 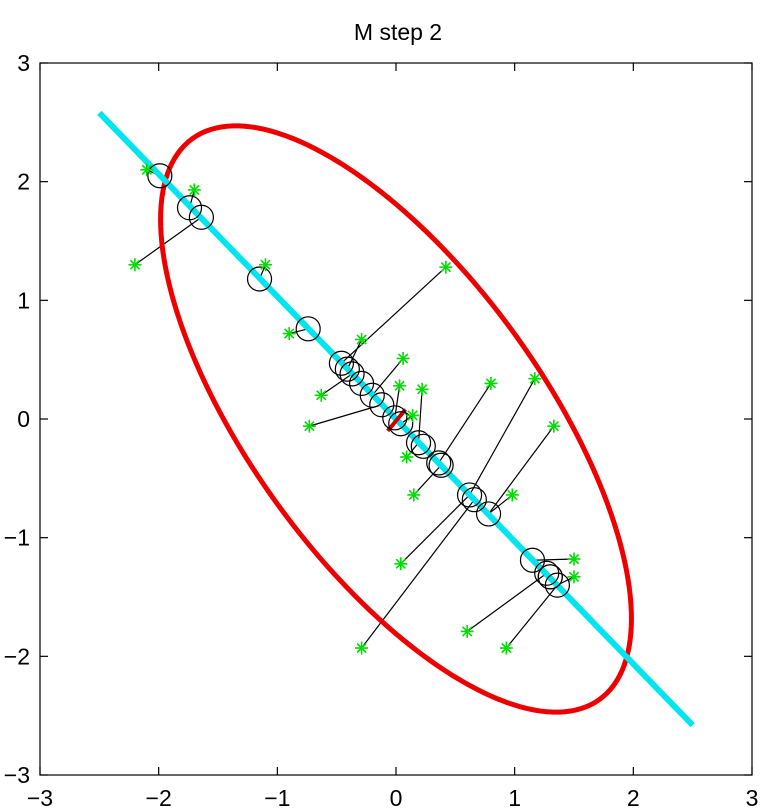 I want to click on x-tick-label: 1, so click(x=514, y=798).